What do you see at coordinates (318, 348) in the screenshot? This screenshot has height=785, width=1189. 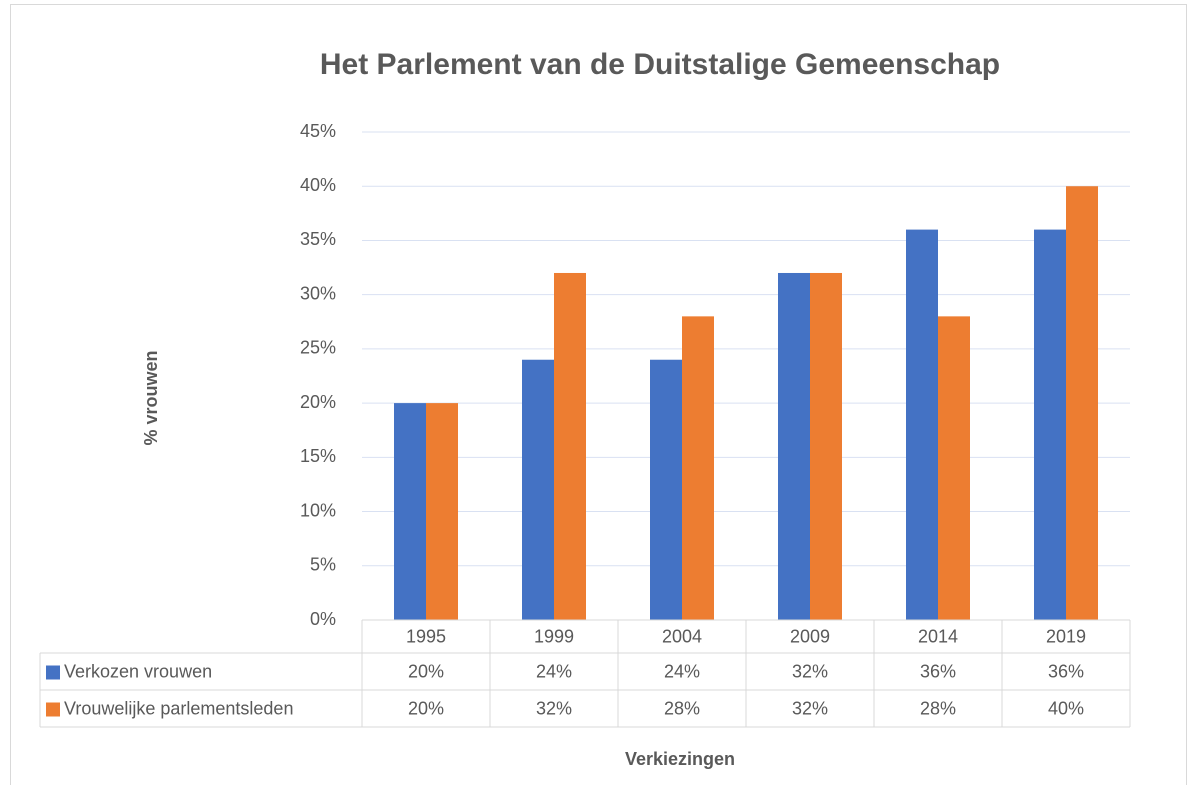 I see `y-tick-label: 25%` at bounding box center [318, 348].